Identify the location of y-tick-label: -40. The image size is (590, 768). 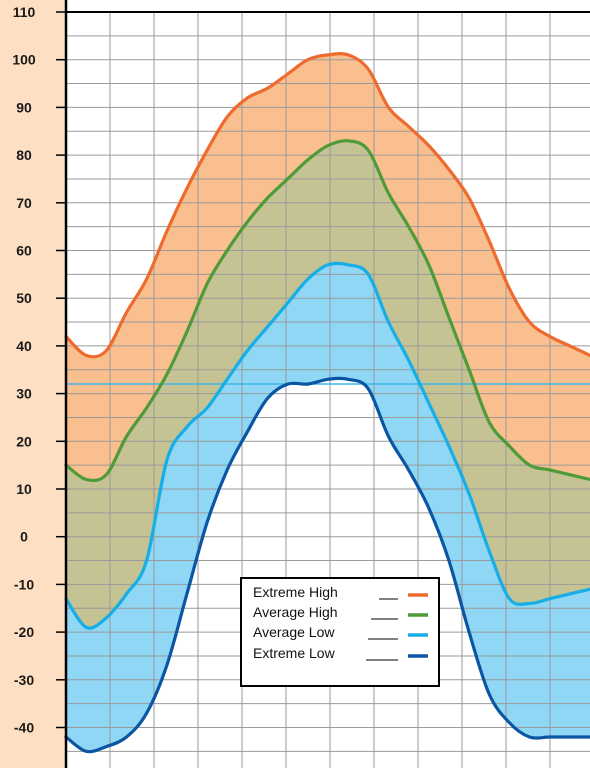
(24, 728).